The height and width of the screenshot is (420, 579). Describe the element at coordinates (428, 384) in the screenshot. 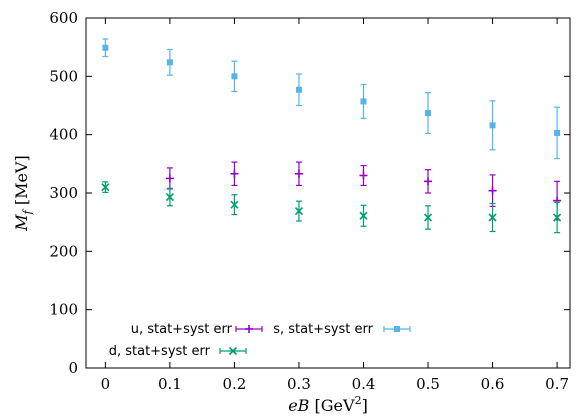

I see `x-tick-label: 0.5` at that location.